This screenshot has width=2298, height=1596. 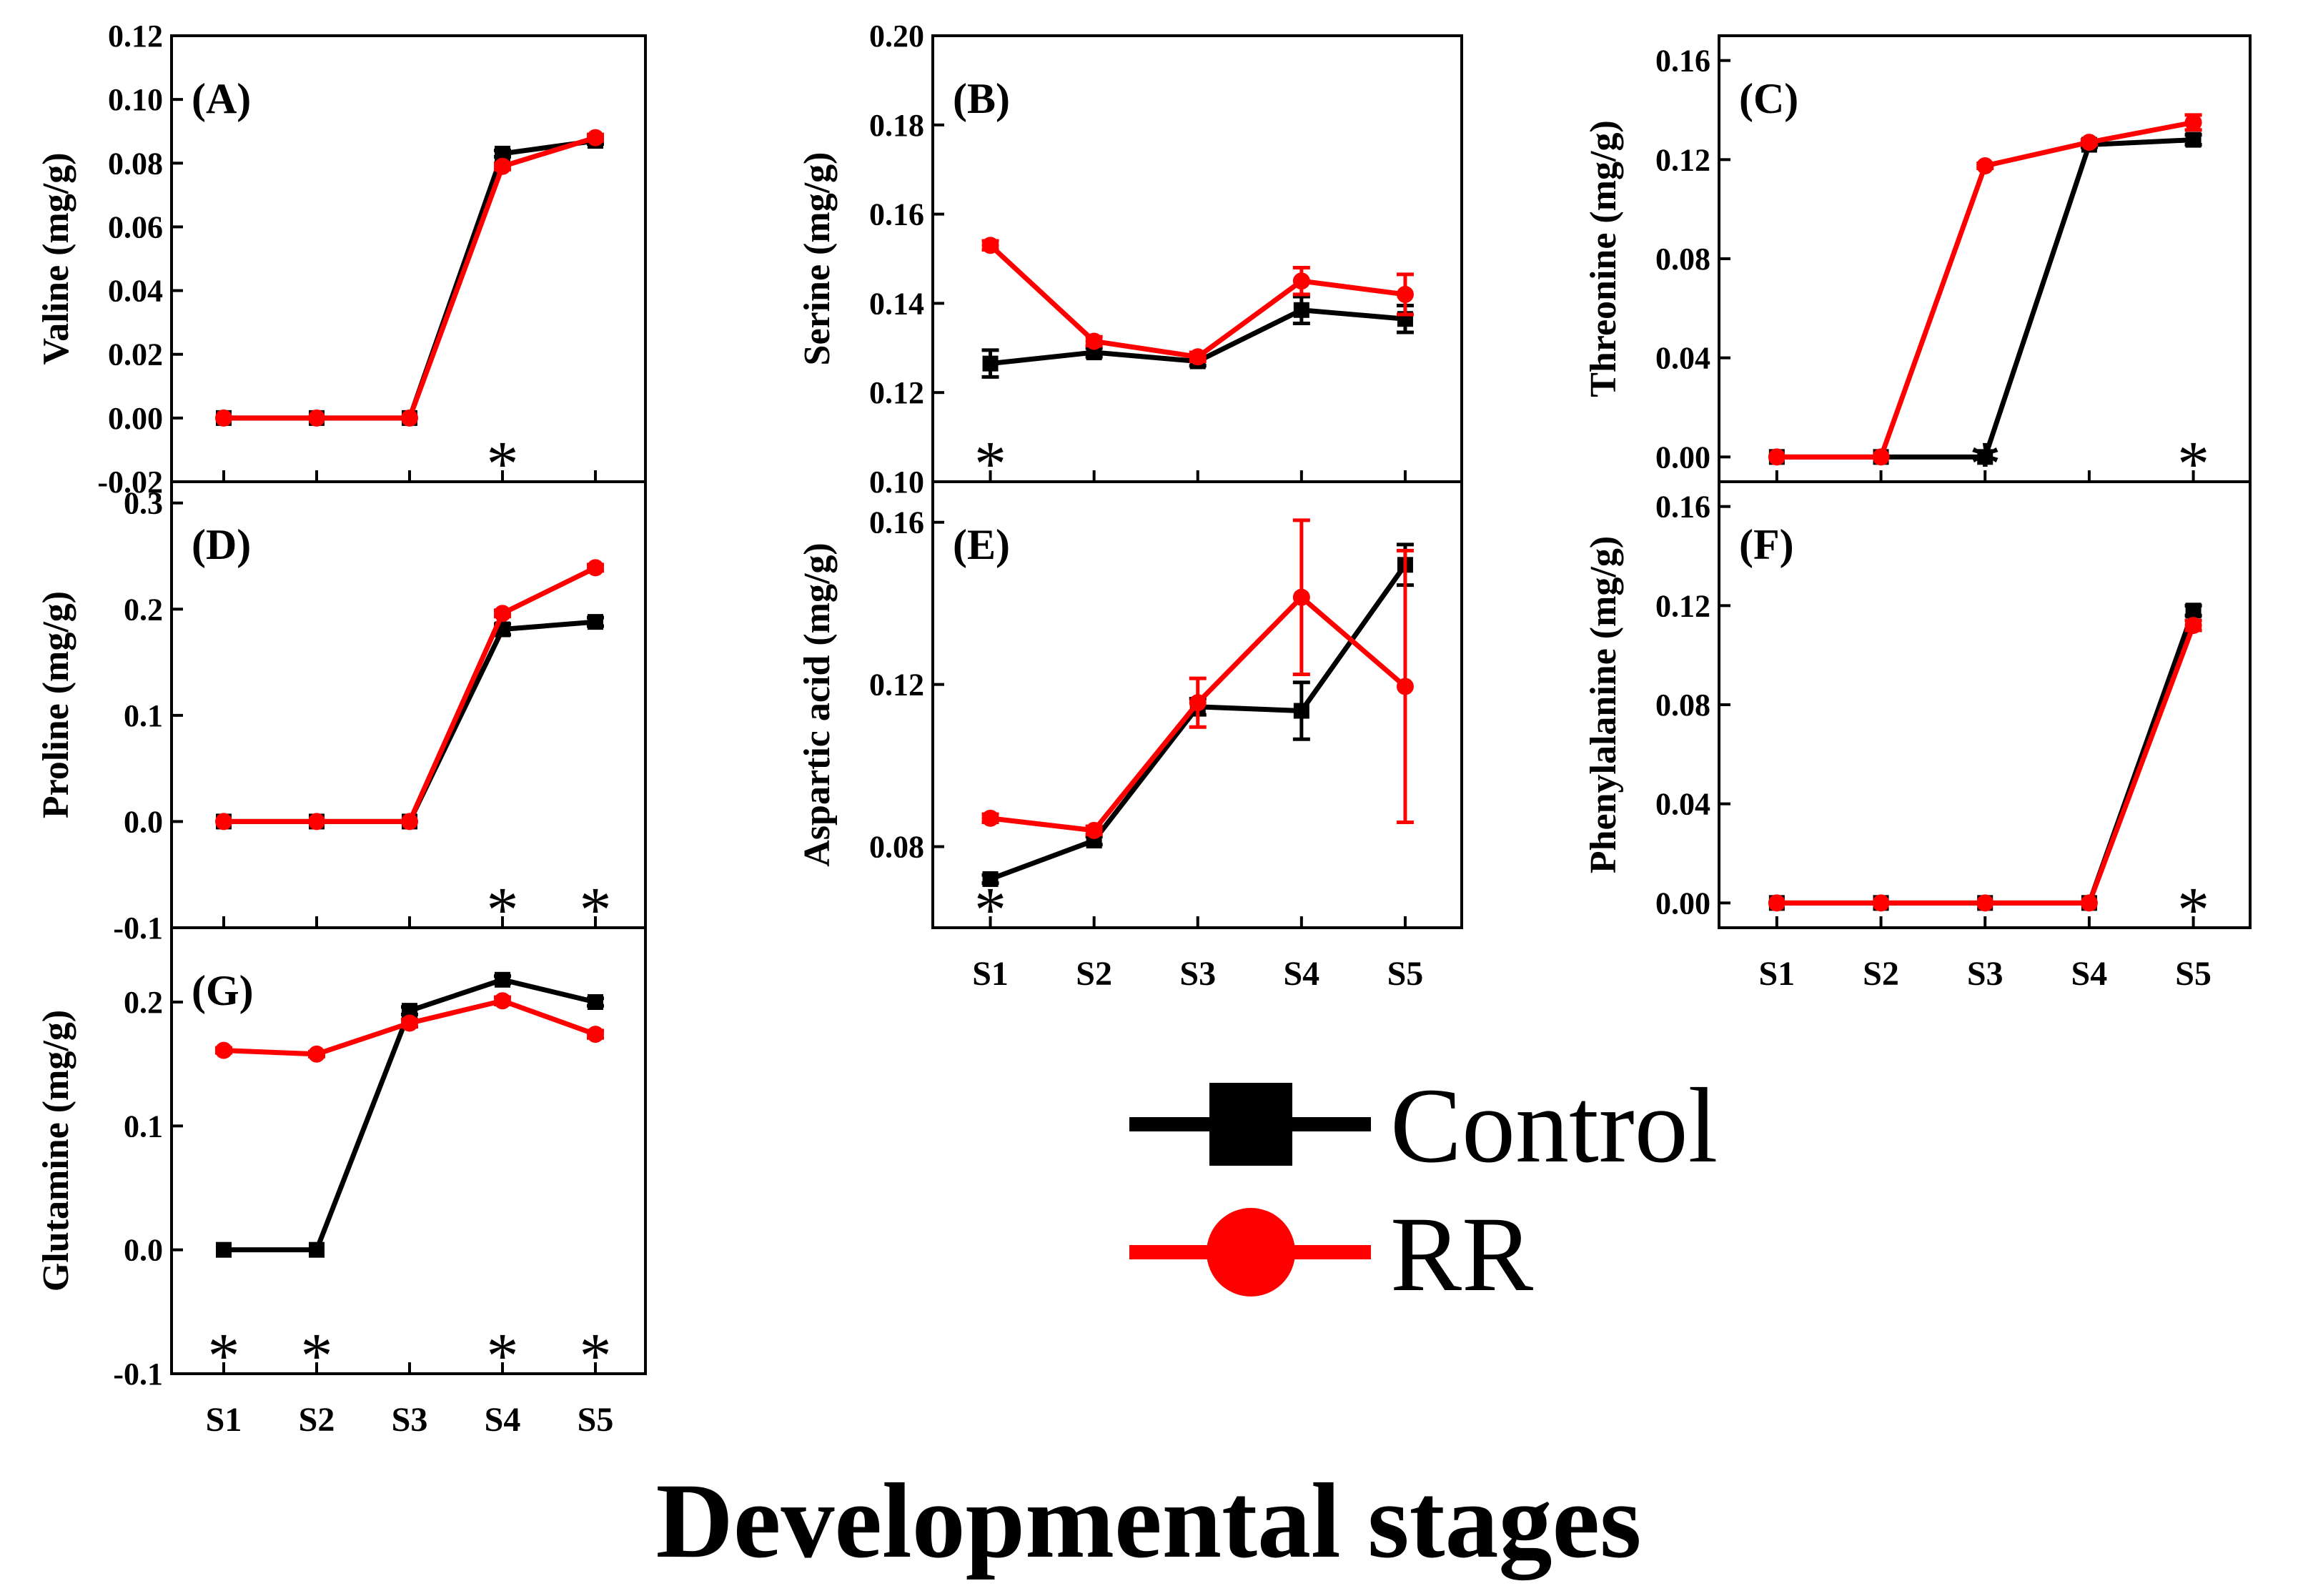 I want to click on y-tick-label: 0.20, so click(x=896, y=36).